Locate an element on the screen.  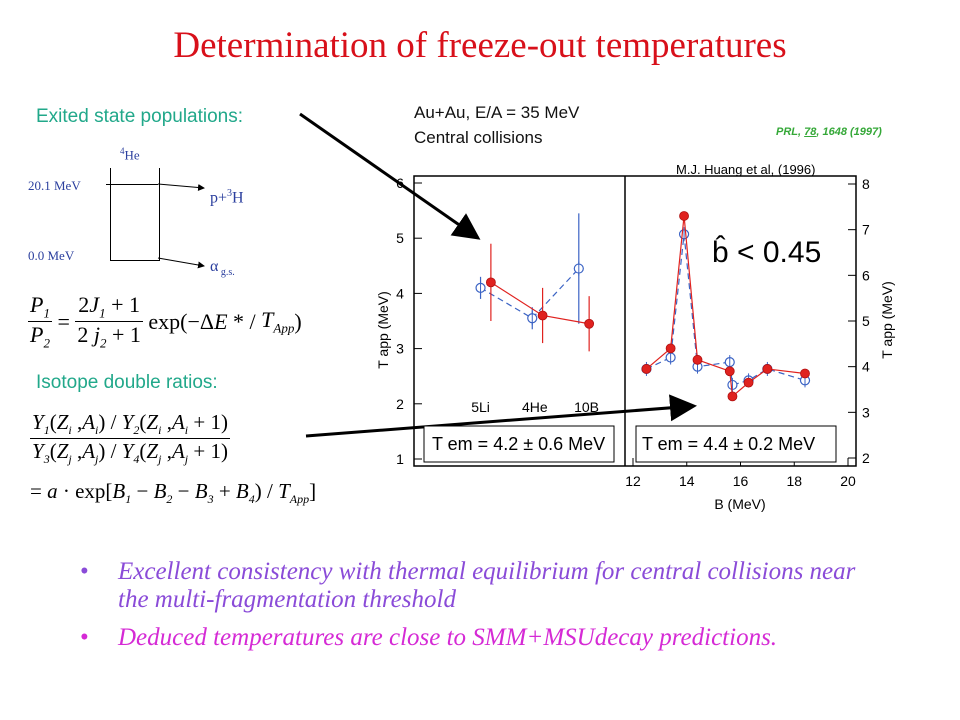
y-tick-label-left: 3 is located at coordinates (400, 349).